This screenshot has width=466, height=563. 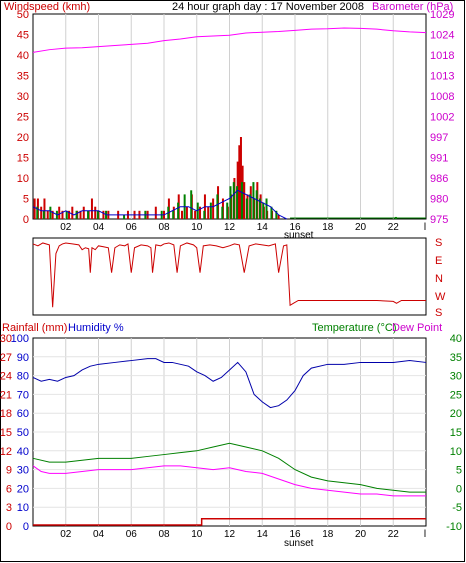 I want to click on humidity-tick-label: 50, so click(x=23, y=433).